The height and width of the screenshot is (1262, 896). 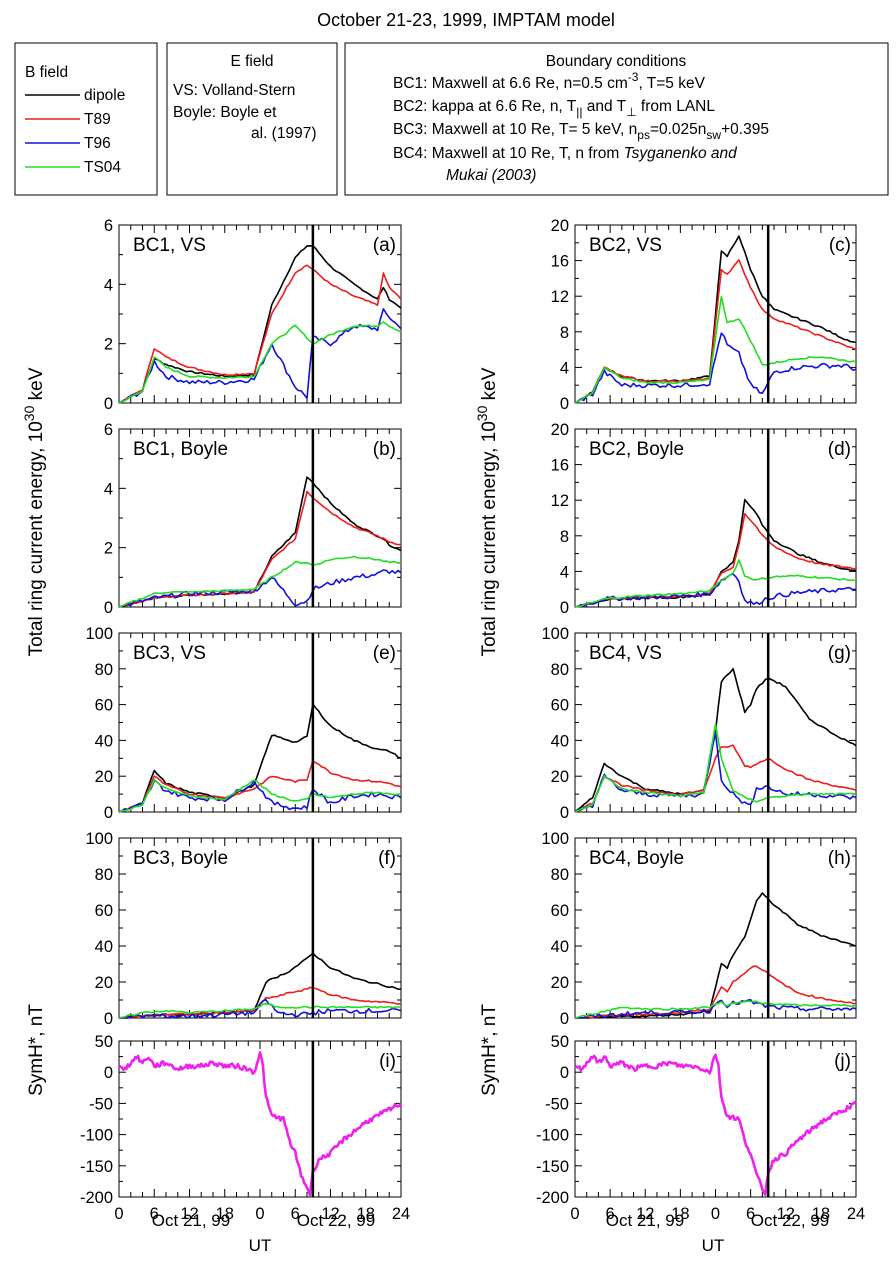 I want to click on panel-name: BC2, VS, so click(x=625, y=245).